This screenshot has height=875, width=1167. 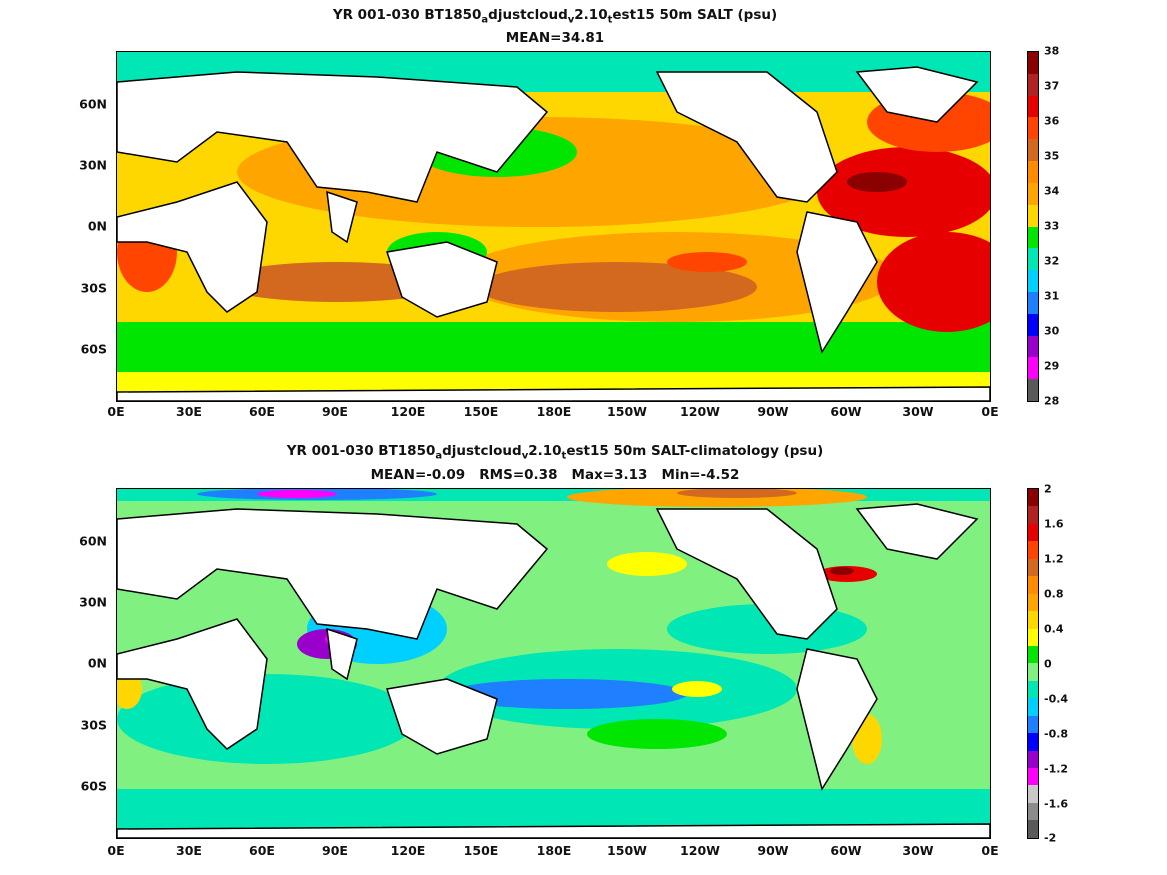 What do you see at coordinates (1056, 804) in the screenshot?
I see `colorbar-label: -1.6` at bounding box center [1056, 804].